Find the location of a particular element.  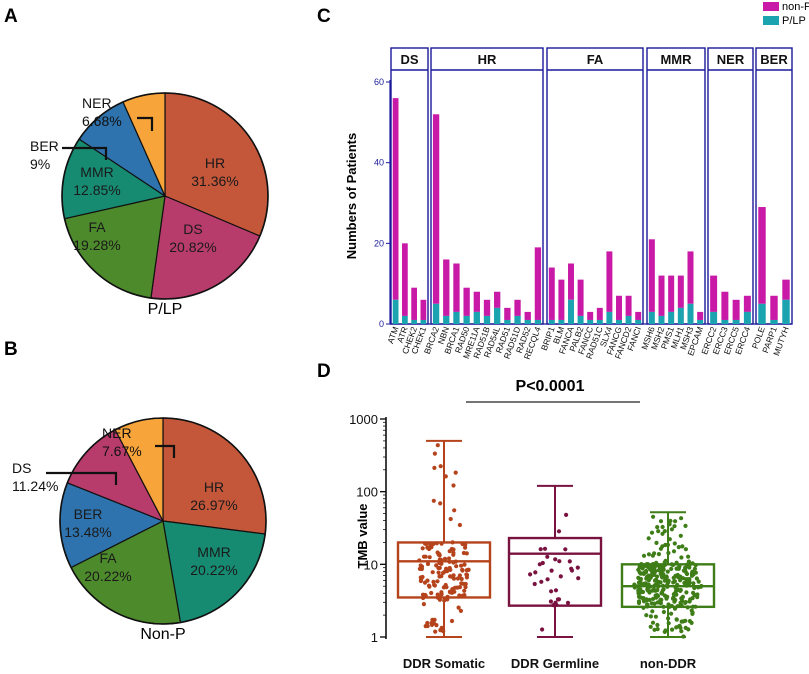

pie-label-value-hr: 31.36% is located at coordinates (214, 181).